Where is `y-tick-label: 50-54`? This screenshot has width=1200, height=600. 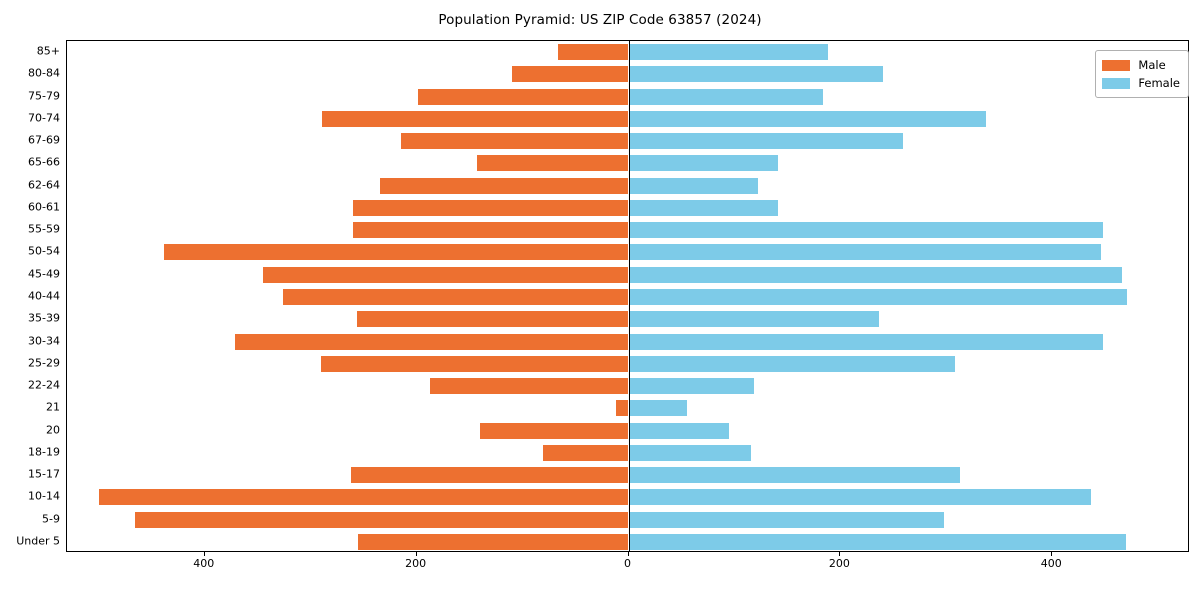 y-tick-label: 50-54 is located at coordinates (44, 251).